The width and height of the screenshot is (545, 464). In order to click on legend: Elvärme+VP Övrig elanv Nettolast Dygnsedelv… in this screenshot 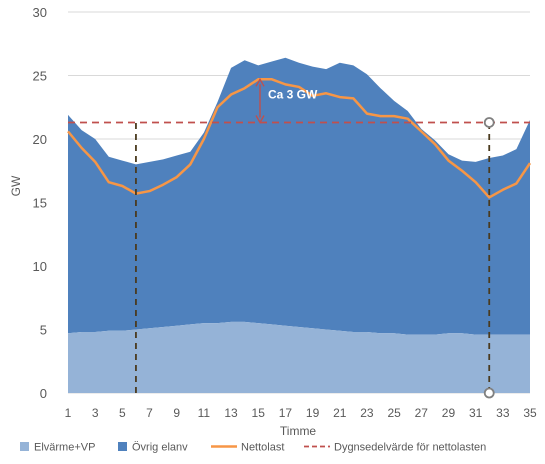, I will do `click(253, 448)`.